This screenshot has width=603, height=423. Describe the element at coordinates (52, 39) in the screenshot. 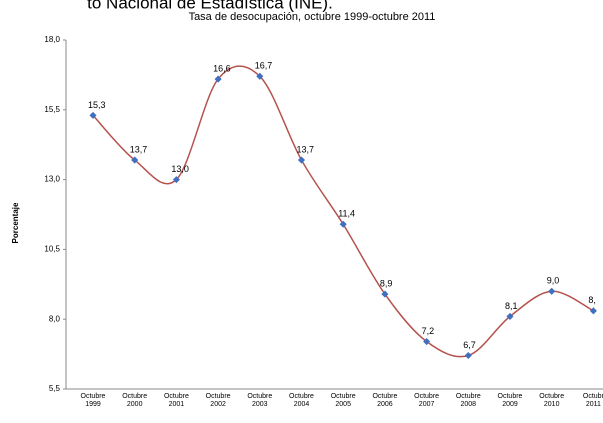

I see `y-tick-label: 18,0` at that location.